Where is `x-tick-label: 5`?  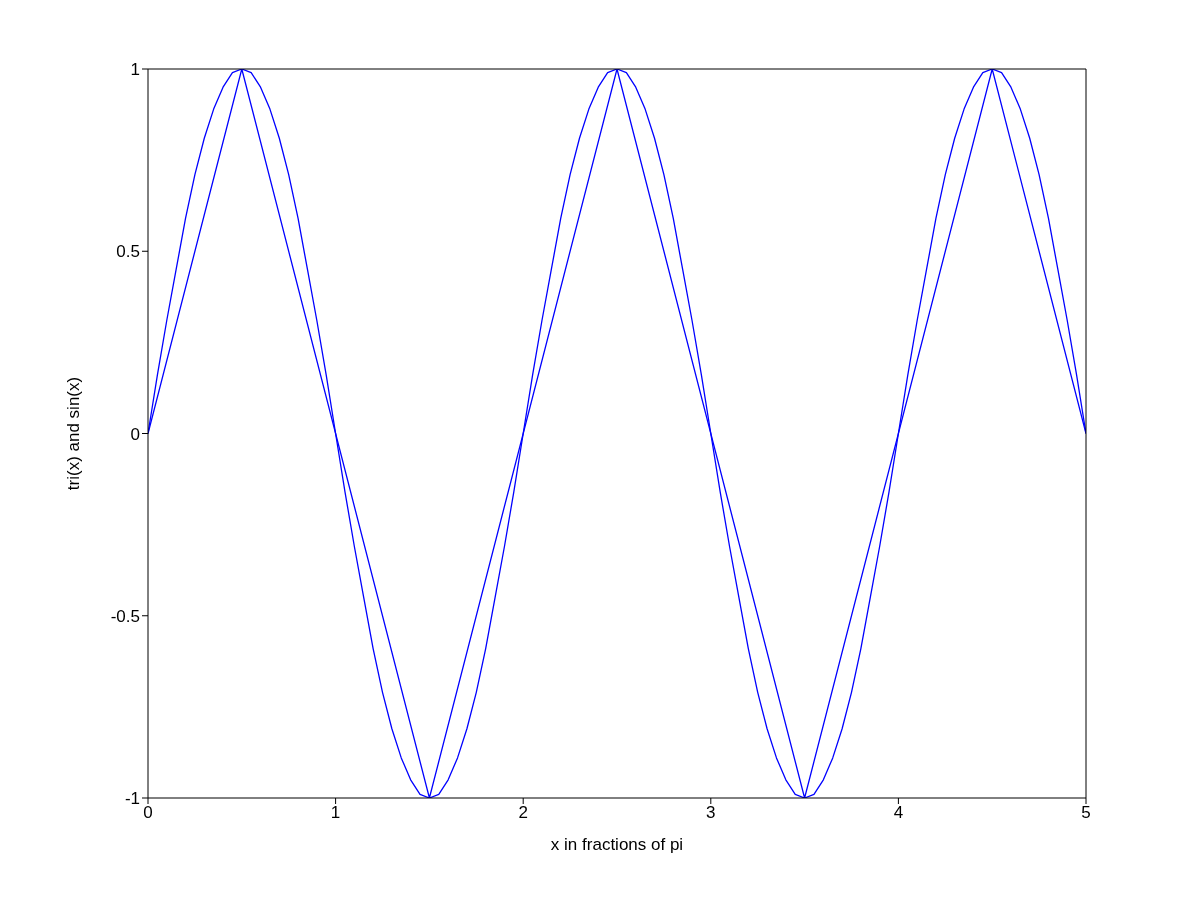 x-tick-label: 5 is located at coordinates (1086, 813).